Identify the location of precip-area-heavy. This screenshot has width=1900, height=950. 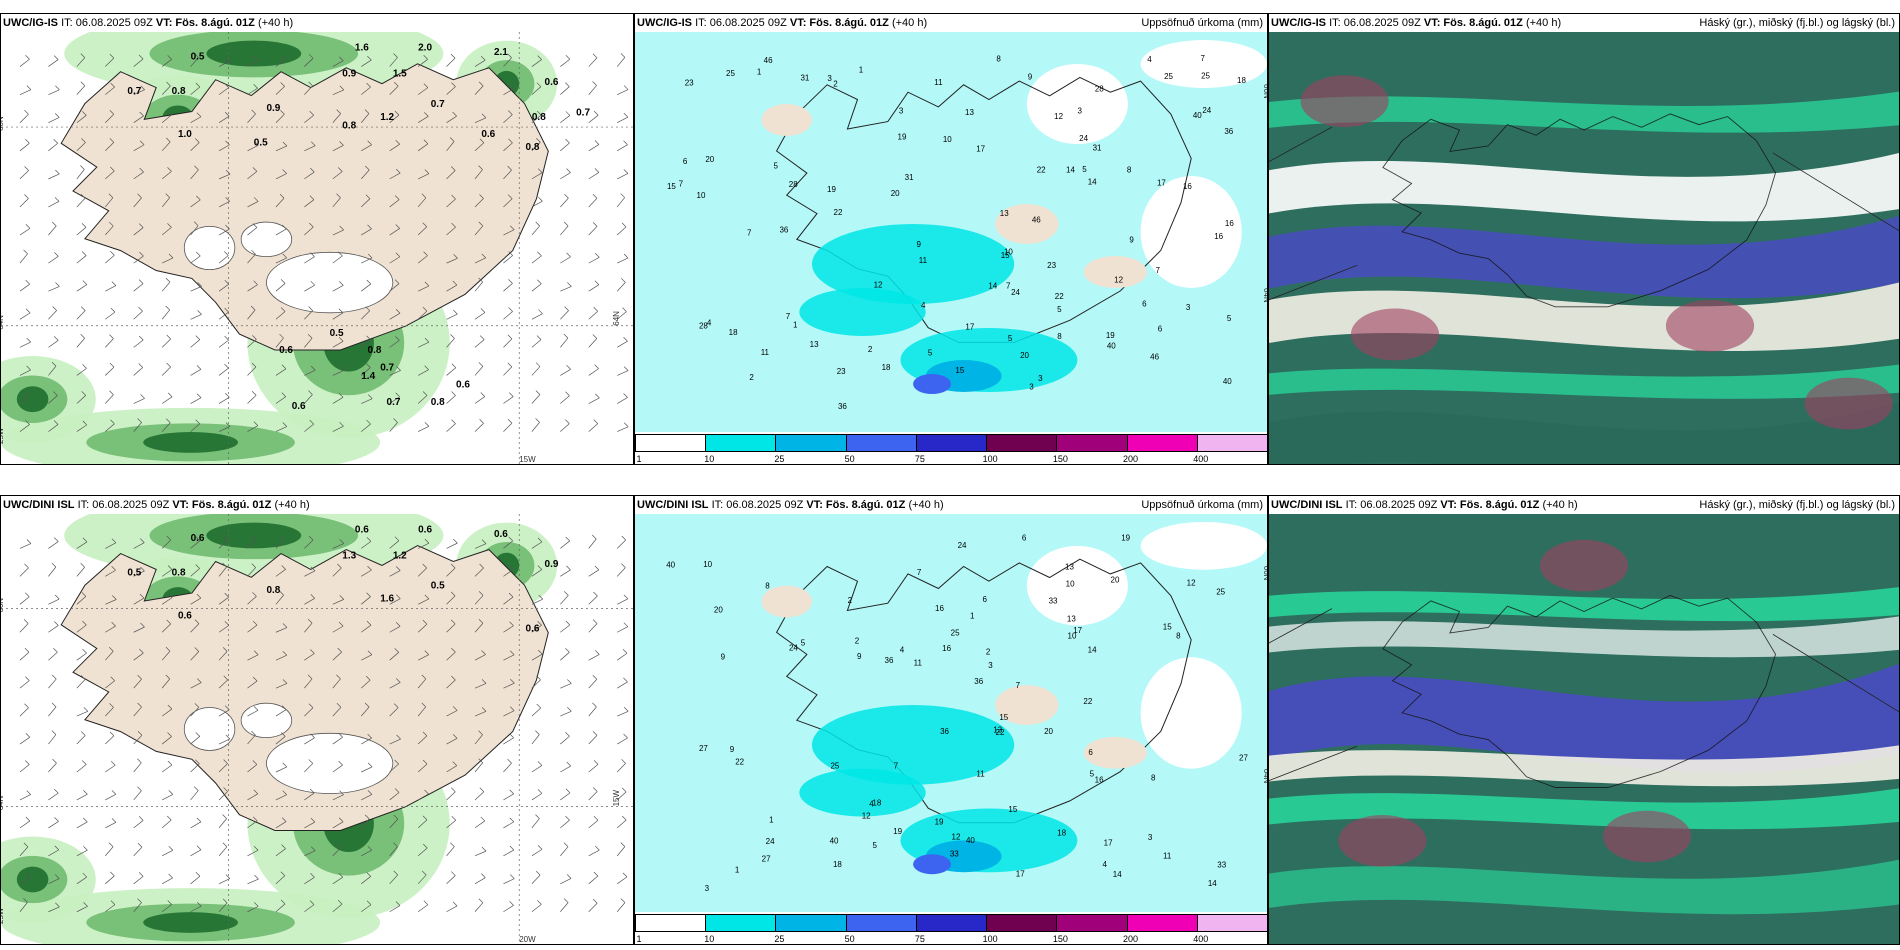
(32, 399).